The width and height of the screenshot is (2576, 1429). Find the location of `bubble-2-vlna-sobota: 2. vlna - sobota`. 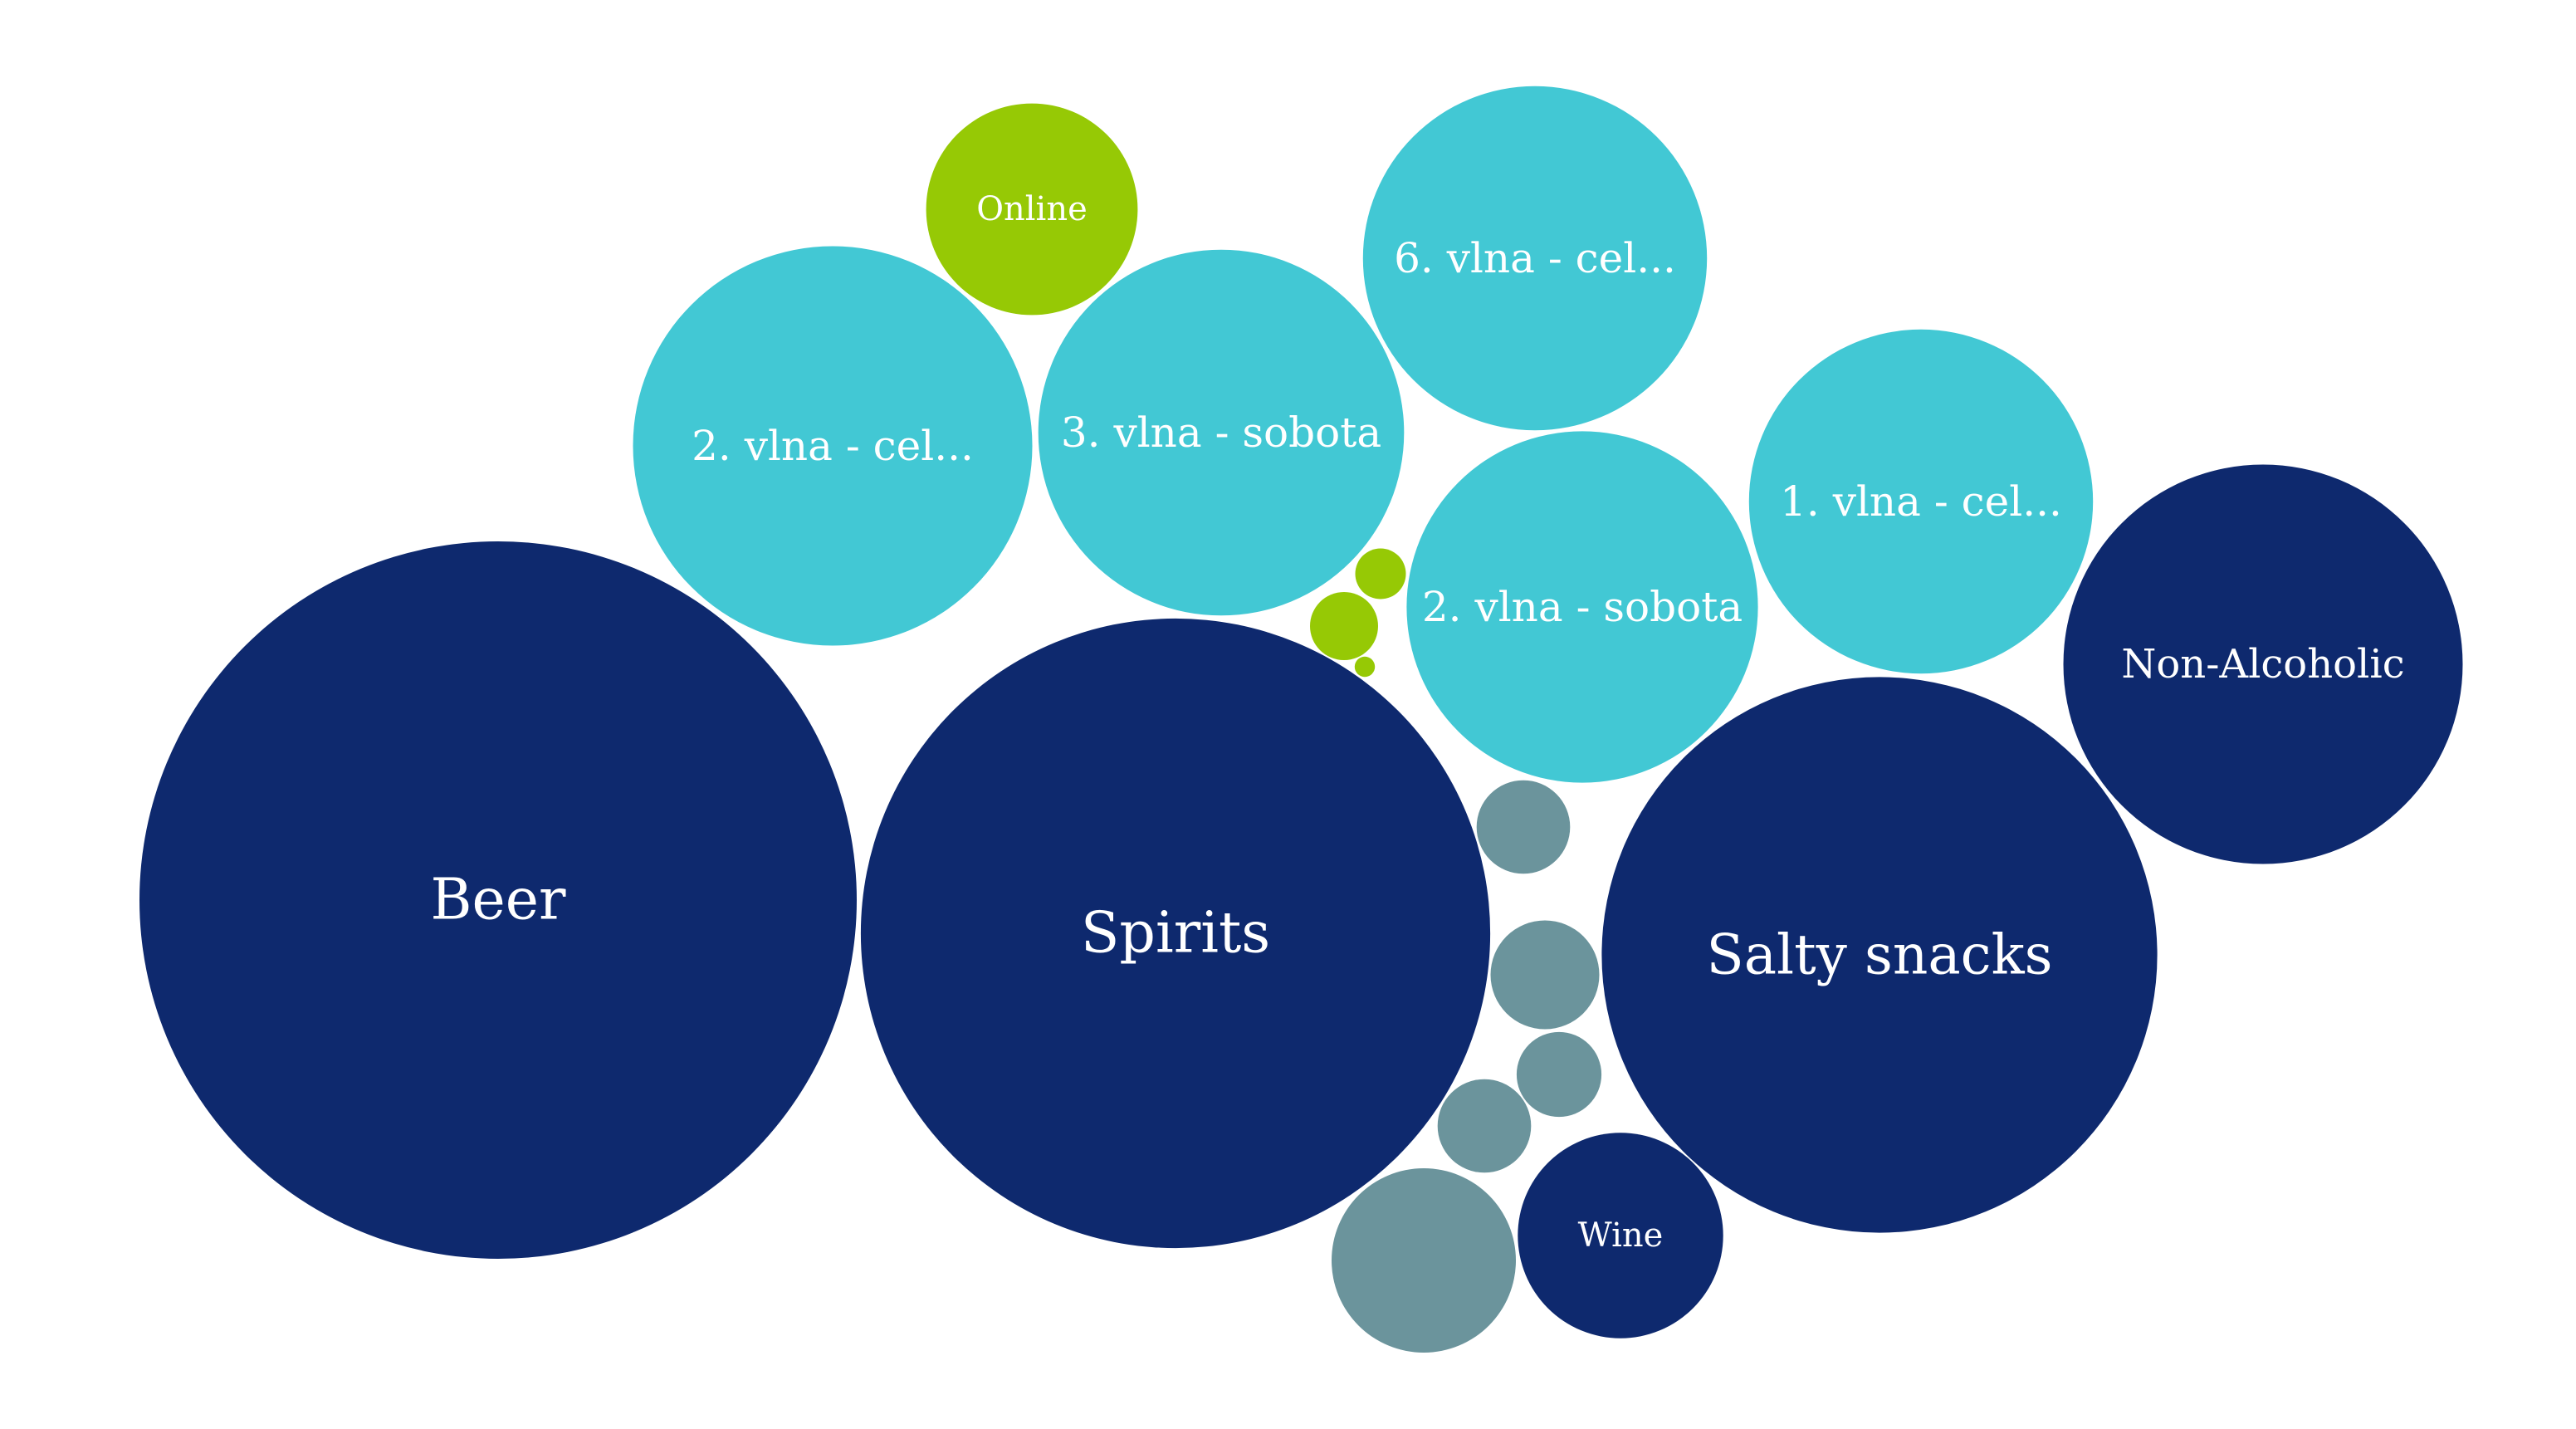

bubble-2-vlna-sobota: 2. vlna - sobota is located at coordinates (1582, 607).